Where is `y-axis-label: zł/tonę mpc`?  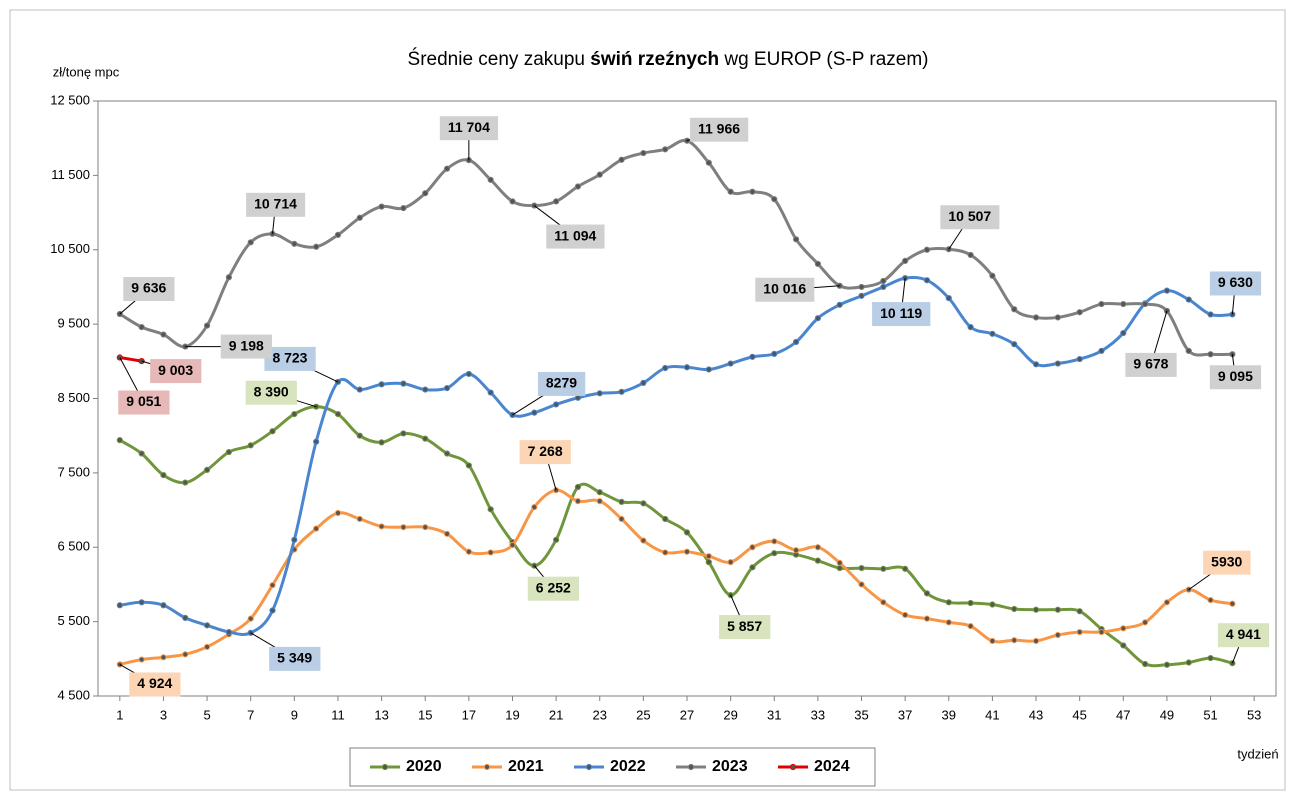 y-axis-label: zł/tonę mpc is located at coordinates (86, 71).